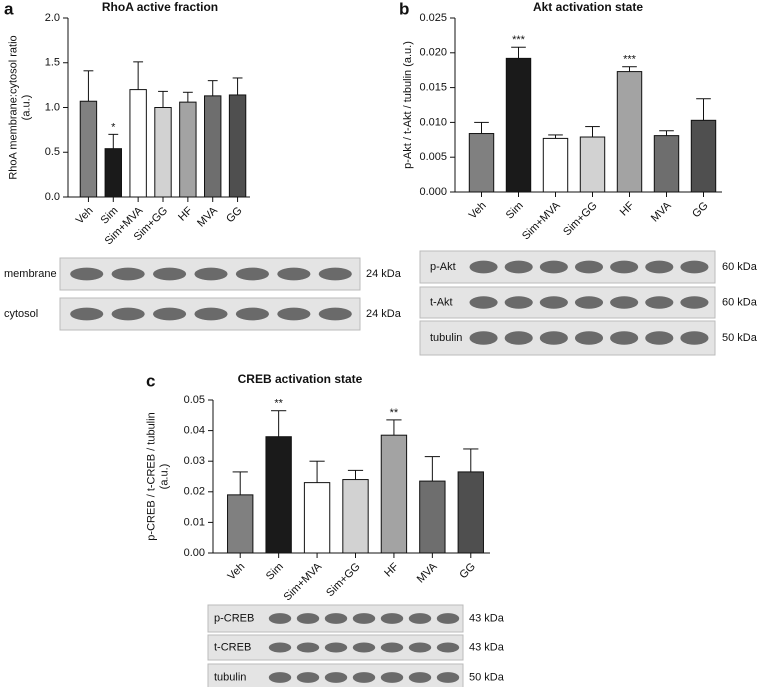 The width and height of the screenshot is (762, 687). I want to click on panel-letter: a, so click(9, 9).